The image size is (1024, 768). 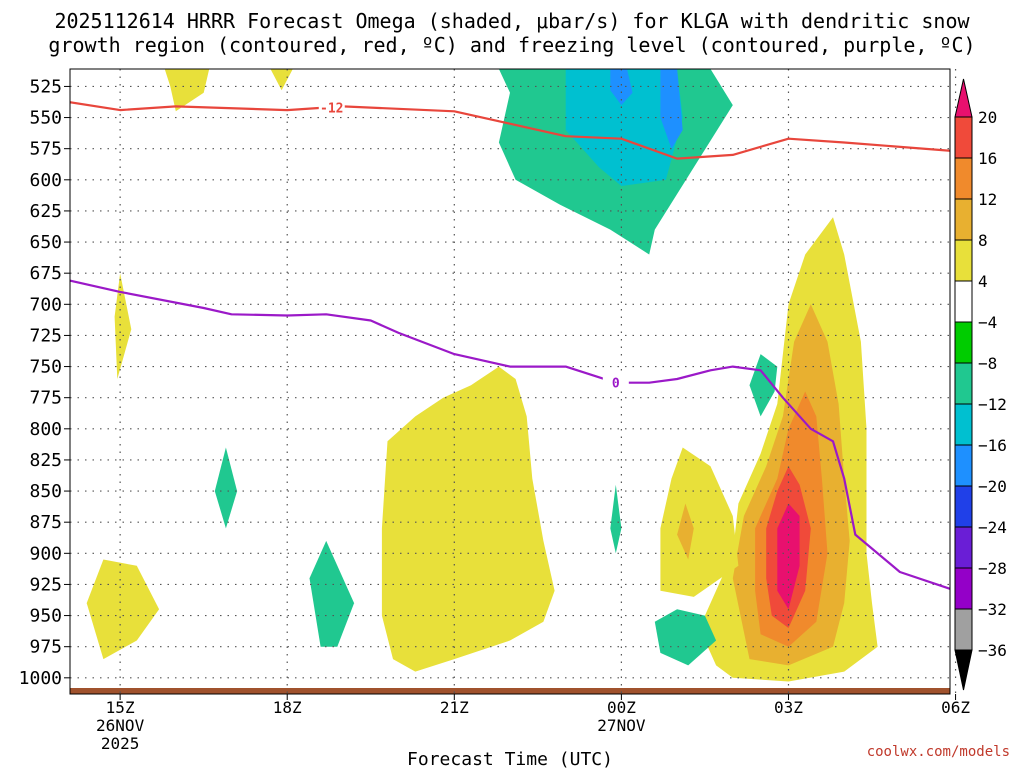 What do you see at coordinates (621, 725) in the screenshot?
I see `x-tick-label: 27NOV` at bounding box center [621, 725].